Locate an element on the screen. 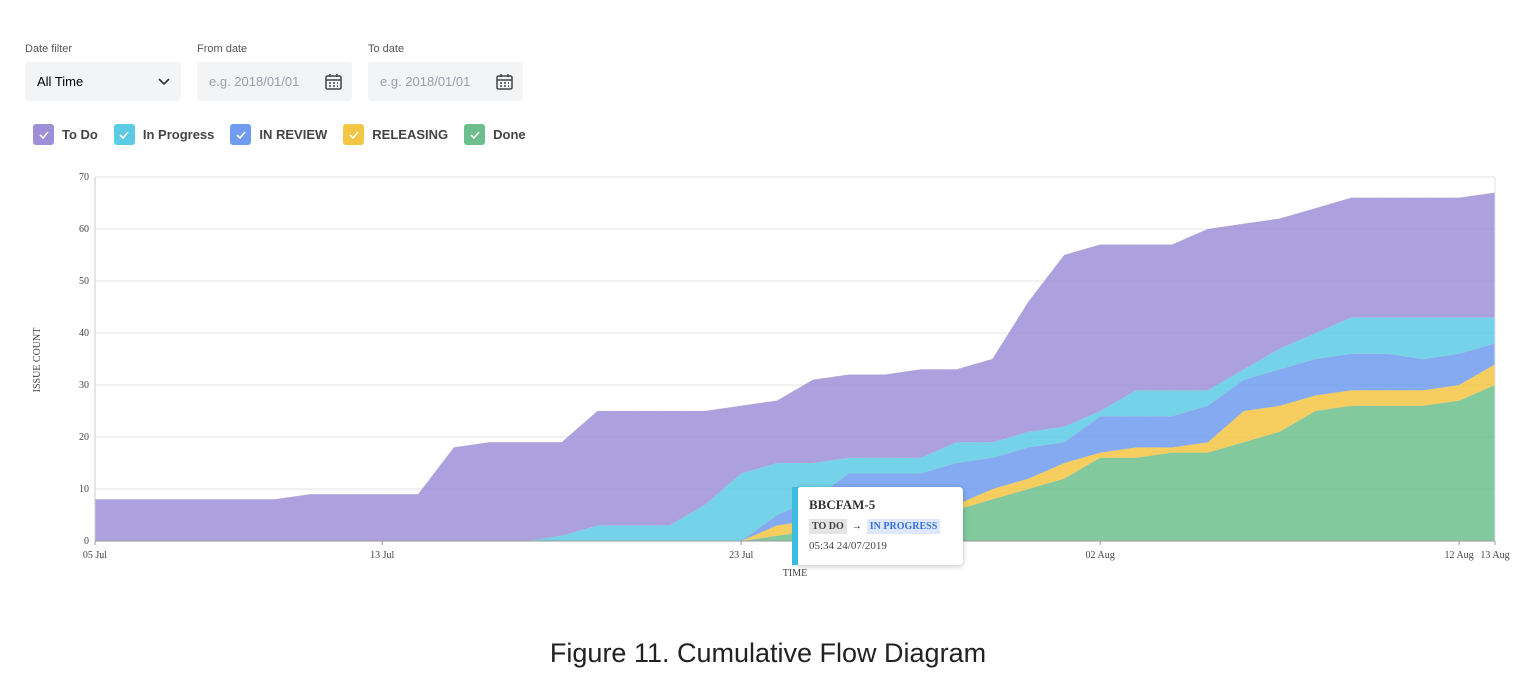  y-tick-label: 0 is located at coordinates (86, 541).